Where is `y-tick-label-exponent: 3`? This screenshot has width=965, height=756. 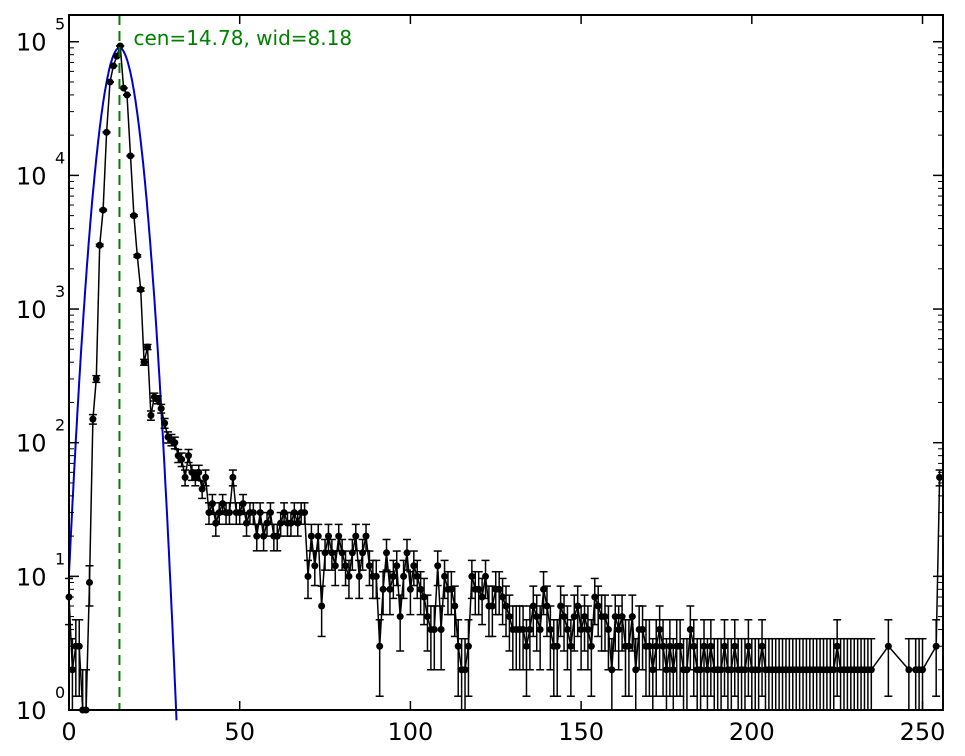
y-tick-label-exponent: 3 is located at coordinates (60, 291).